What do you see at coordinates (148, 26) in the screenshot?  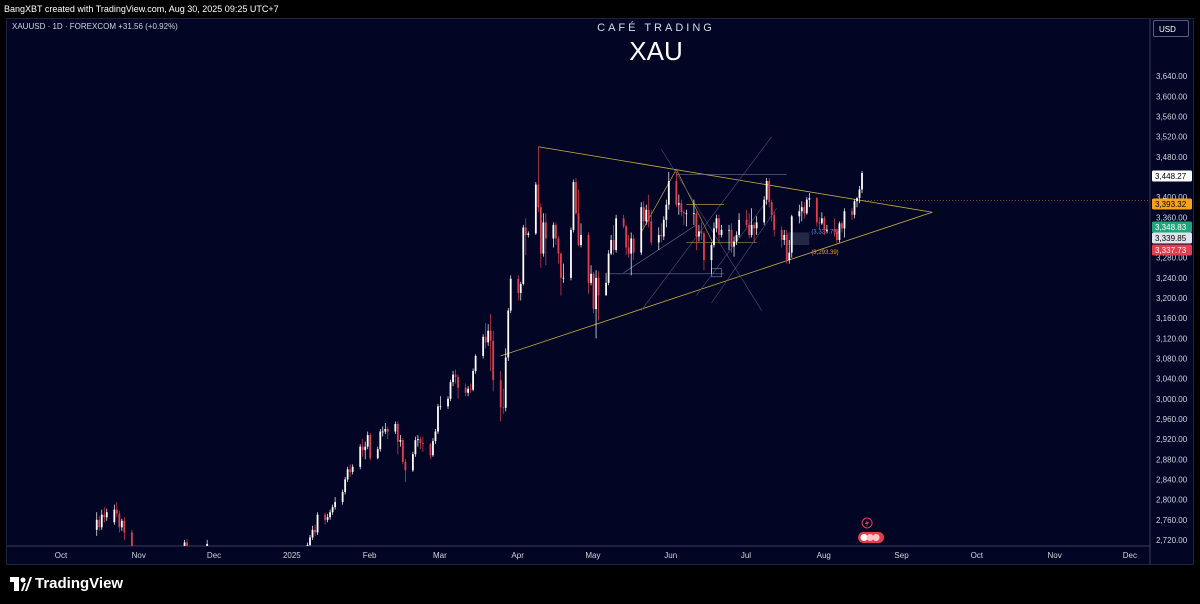 I see `symbol-change: +31.56 (+0.92%)` at bounding box center [148, 26].